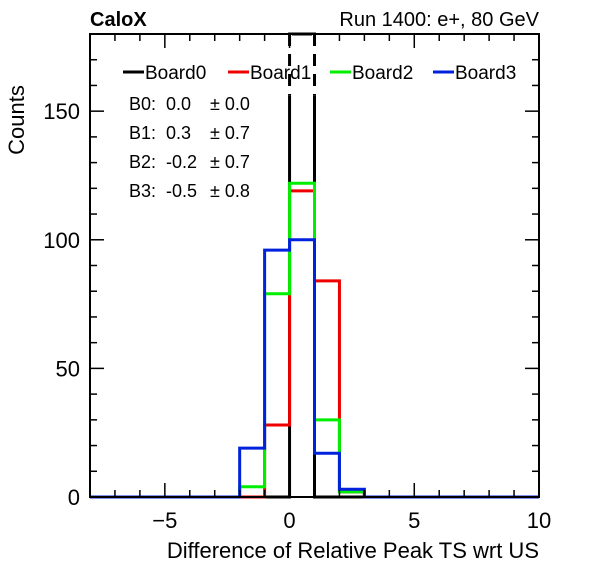 The height and width of the screenshot is (572, 596). What do you see at coordinates (178, 133) in the screenshot?
I see `stat-mean: 0.3` at bounding box center [178, 133].